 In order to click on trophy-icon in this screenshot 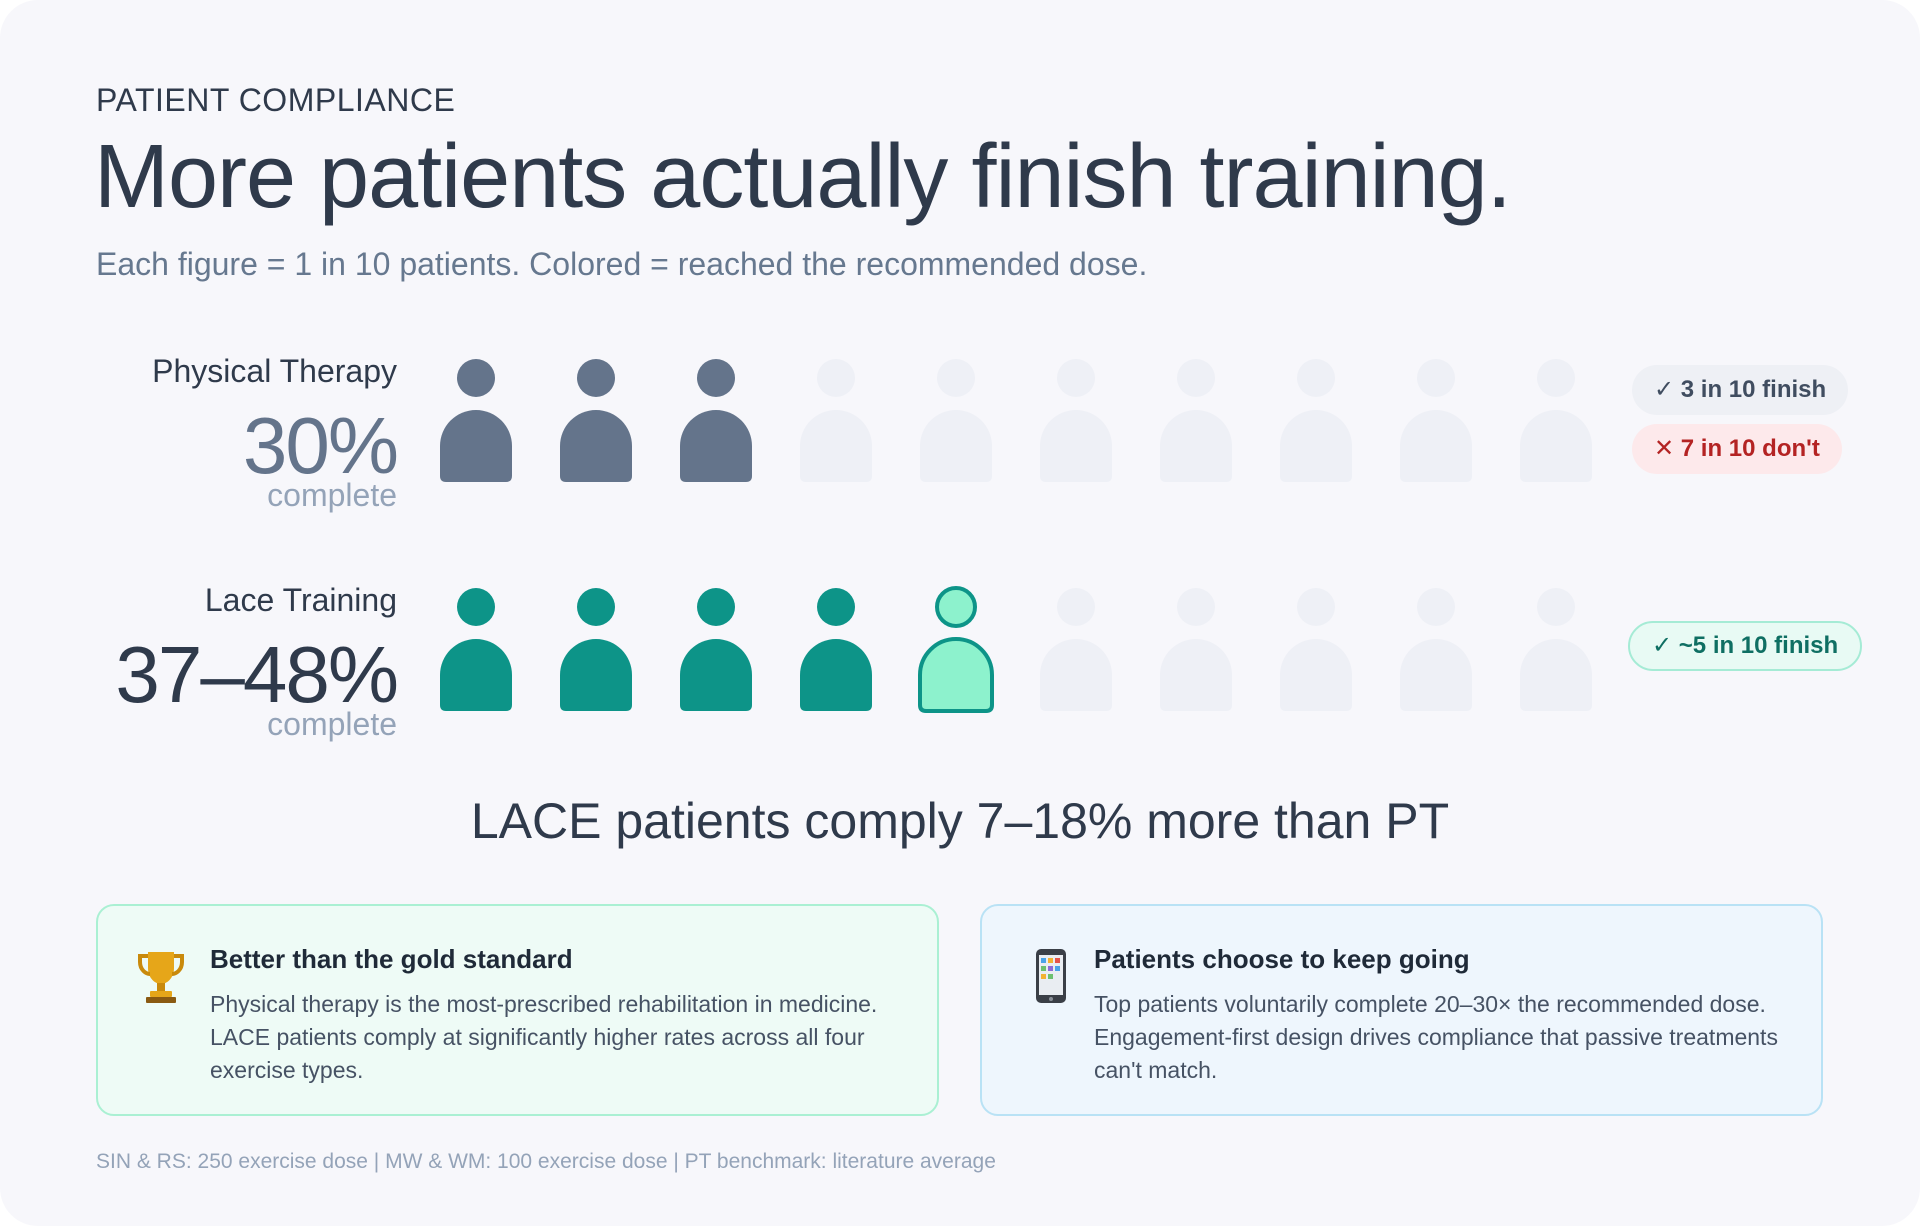, I will do `click(161, 977)`.